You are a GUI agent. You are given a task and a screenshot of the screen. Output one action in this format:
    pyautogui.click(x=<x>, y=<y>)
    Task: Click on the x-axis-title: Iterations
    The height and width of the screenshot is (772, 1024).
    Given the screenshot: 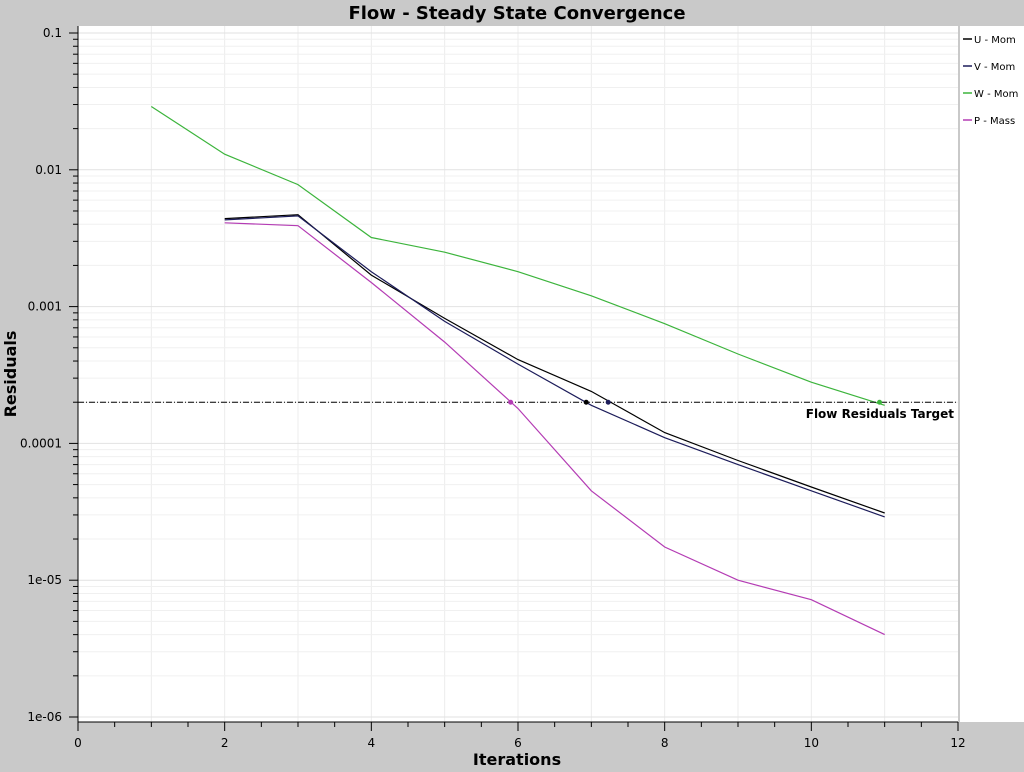 What is the action you would take?
    pyautogui.click(x=517, y=759)
    